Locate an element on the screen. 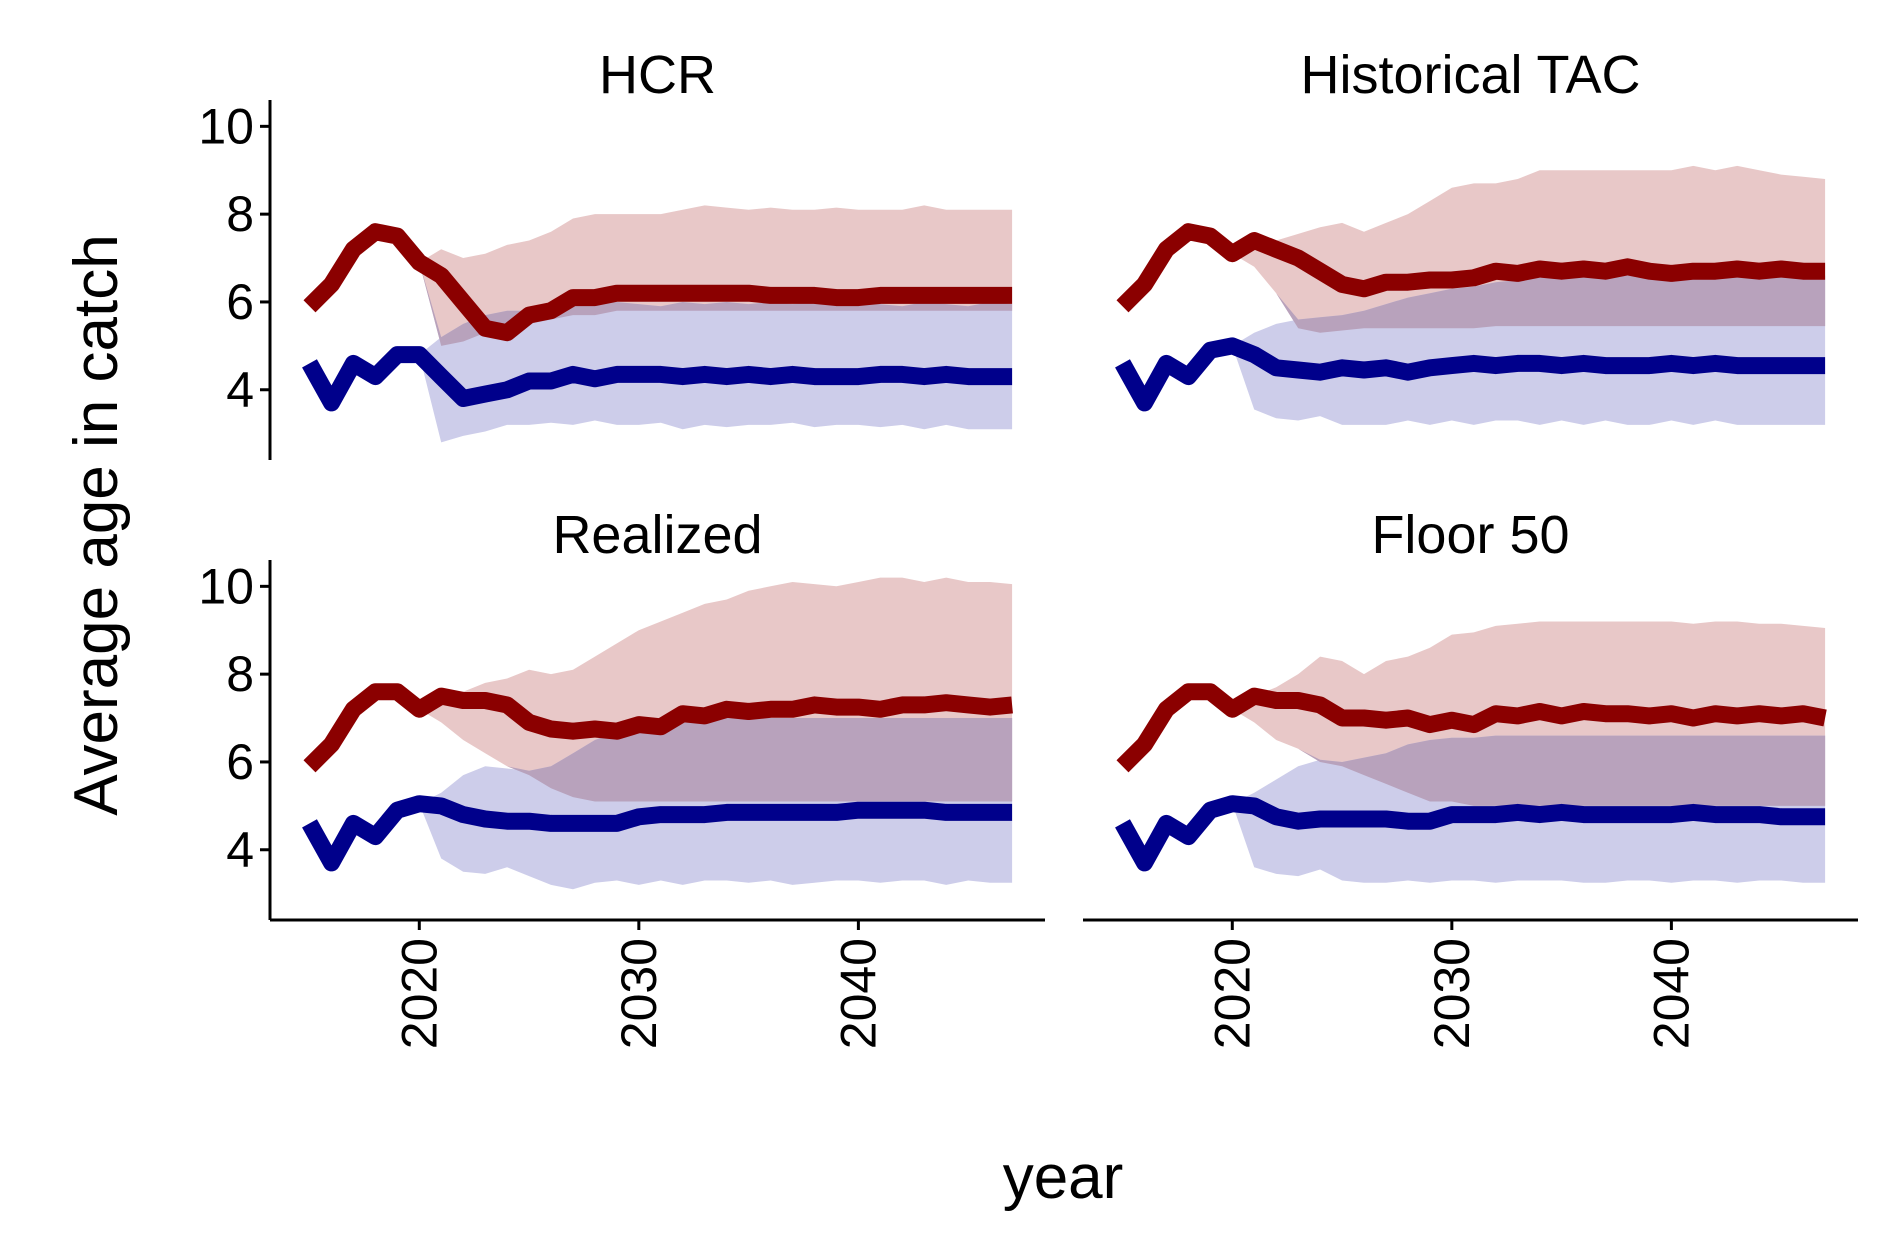 The height and width of the screenshot is (1259, 1889). panel-1: Historical TAC is located at coordinates (1470, 235).